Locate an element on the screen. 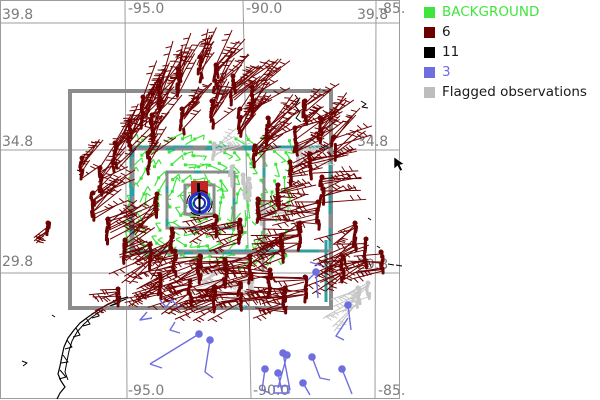 The height and width of the screenshot is (400, 600). legend-entry-4: Flagged observations is located at coordinates (505, 92).